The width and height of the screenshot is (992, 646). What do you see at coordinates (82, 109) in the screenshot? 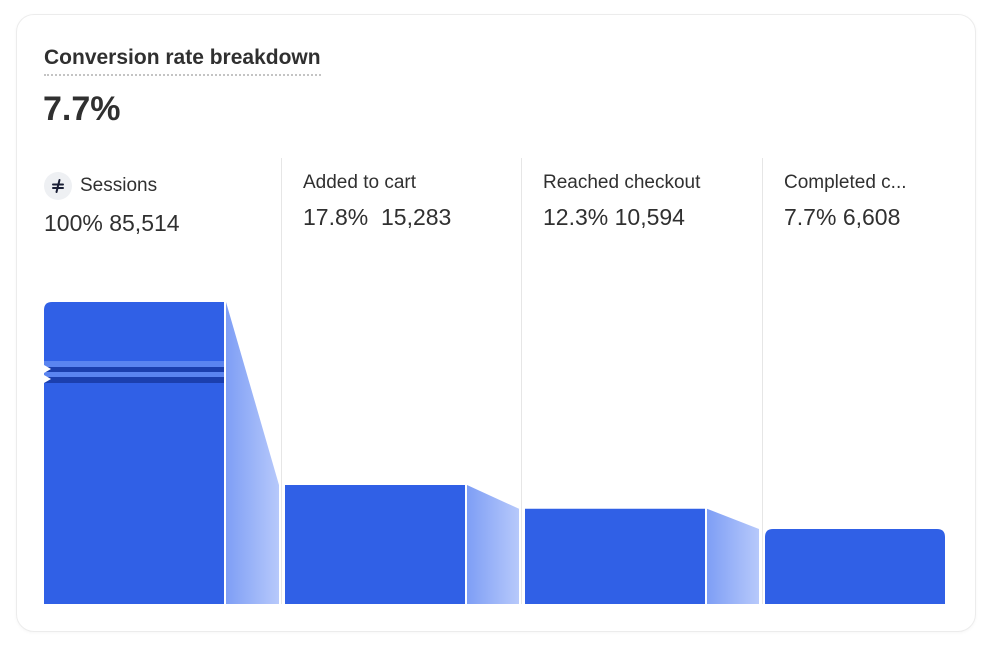
I see `conversion-rate-value: 7.7%` at bounding box center [82, 109].